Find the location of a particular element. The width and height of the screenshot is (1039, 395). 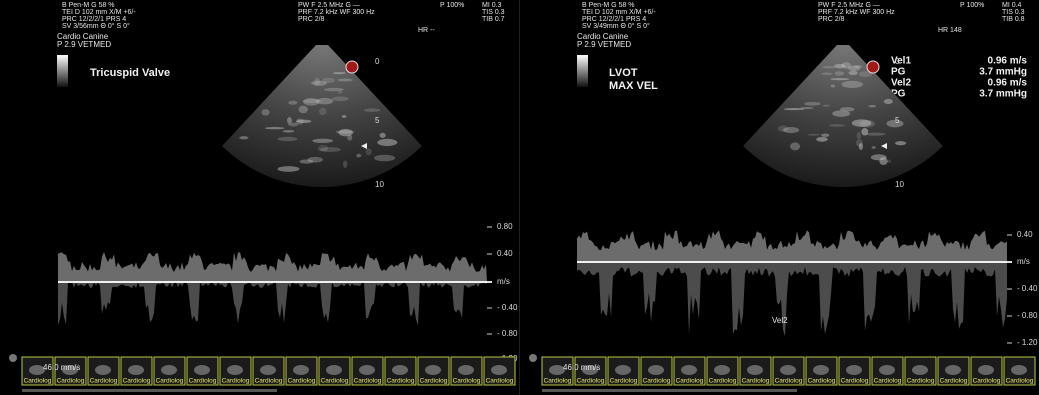

measurement-value: 0.96 m/s is located at coordinates (1008, 83).